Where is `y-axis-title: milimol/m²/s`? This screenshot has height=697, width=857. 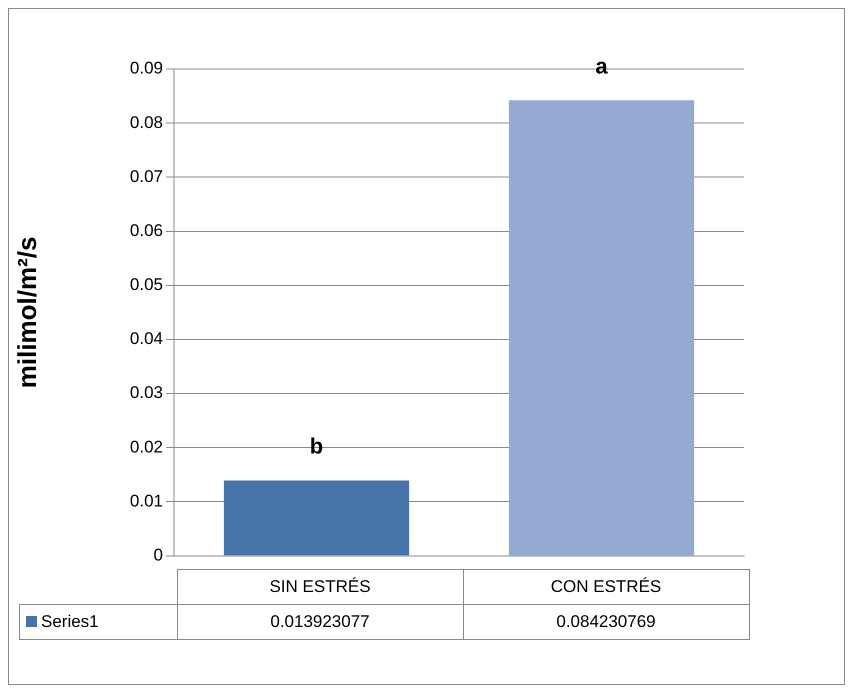 y-axis-title: milimol/m²/s is located at coordinates (27, 312).